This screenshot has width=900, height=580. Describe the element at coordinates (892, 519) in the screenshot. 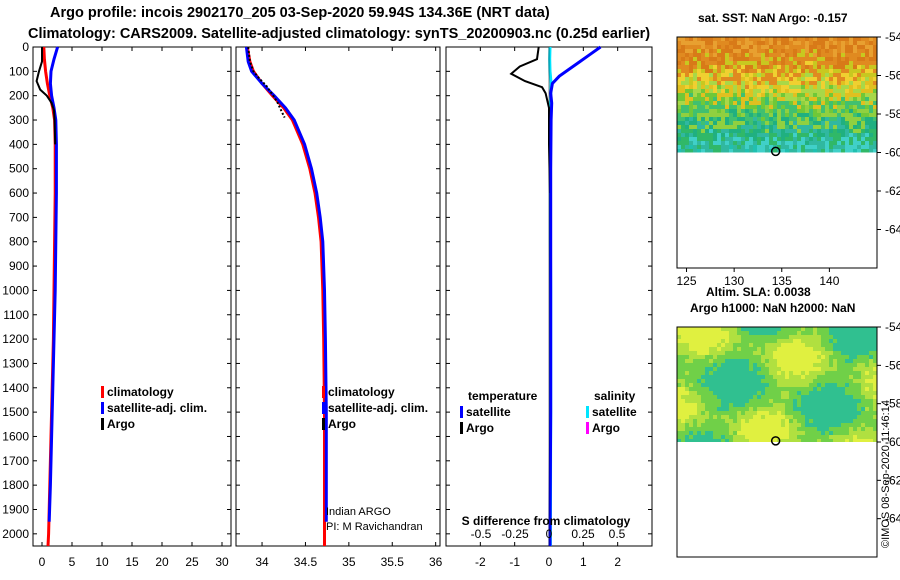

I see `map-y-tick-label: -64` at that location.